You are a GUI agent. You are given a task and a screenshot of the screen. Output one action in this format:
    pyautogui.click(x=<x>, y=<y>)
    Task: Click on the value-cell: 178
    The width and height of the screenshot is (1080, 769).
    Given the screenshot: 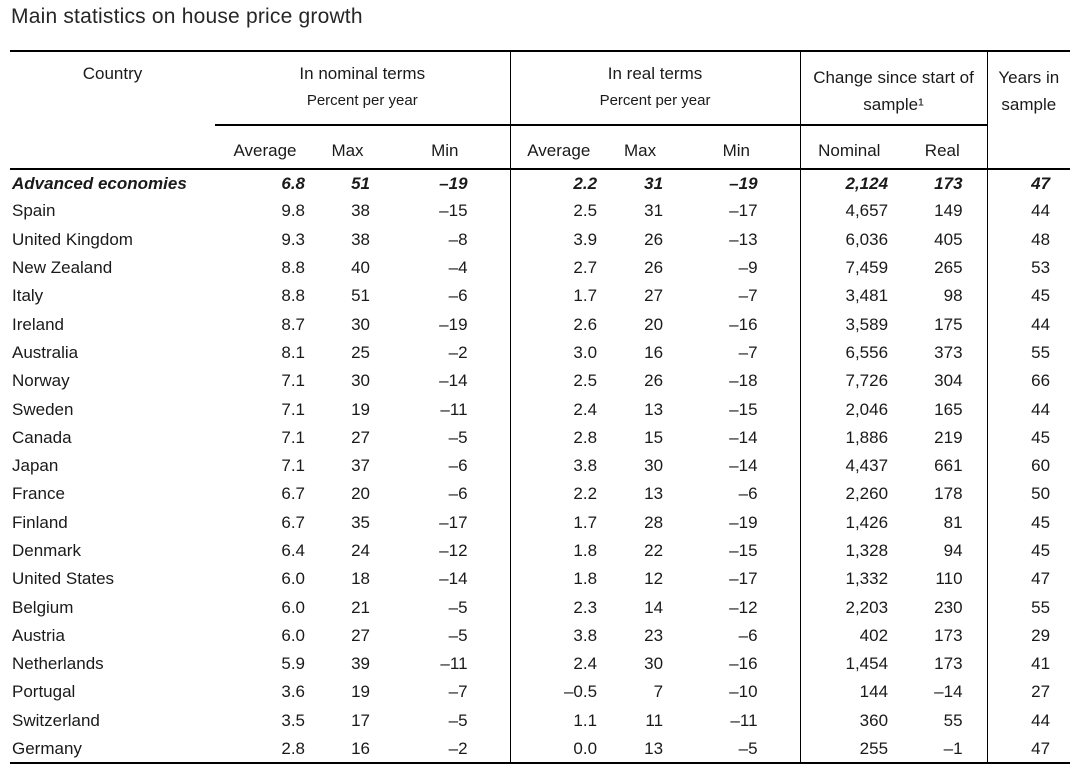 What is the action you would take?
    pyautogui.click(x=943, y=494)
    